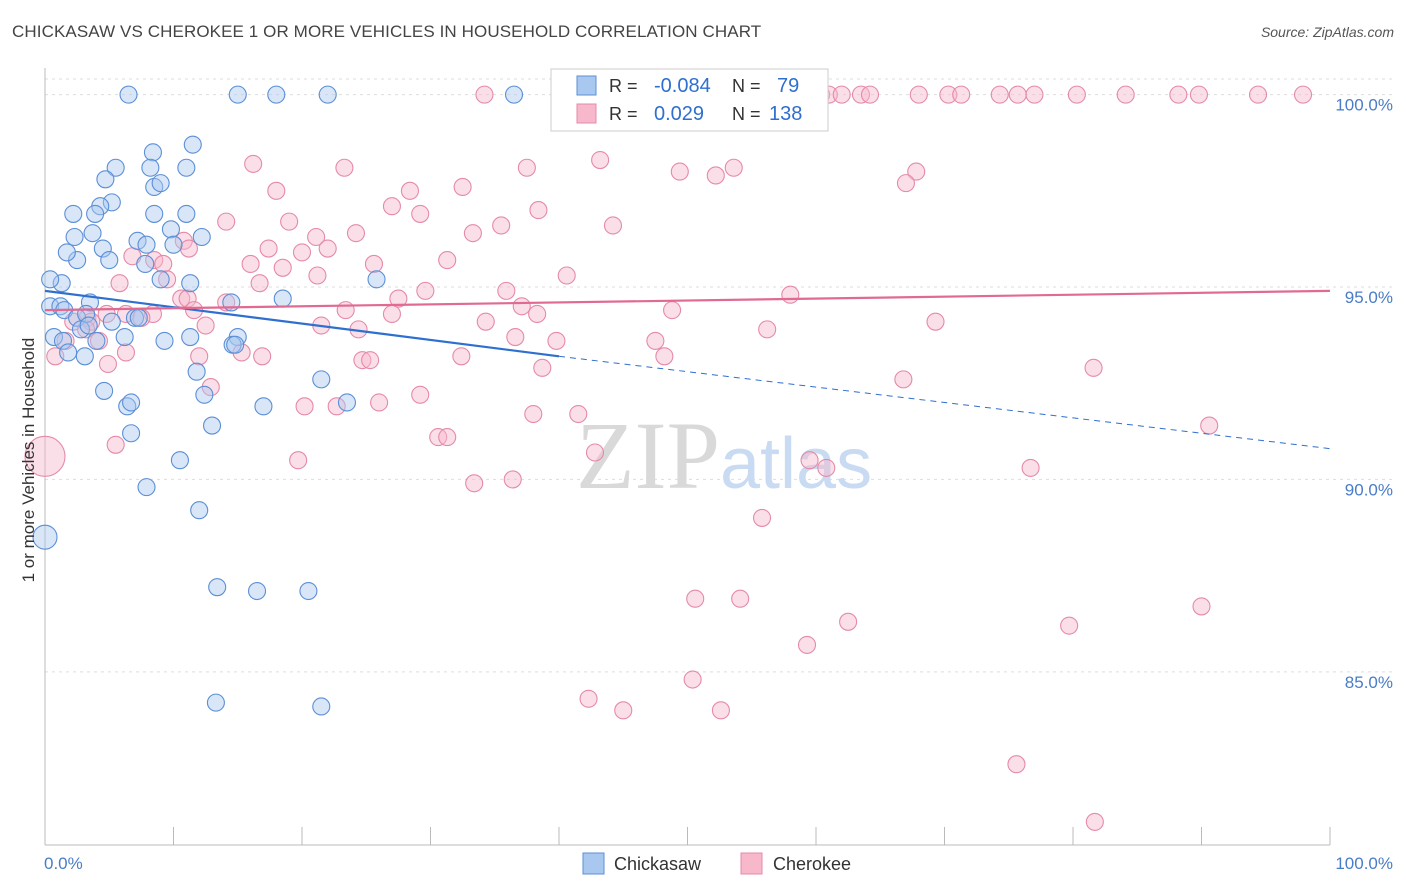  I want to click on source-credit: Source: ZipAtlas.com, so click(1327, 32).